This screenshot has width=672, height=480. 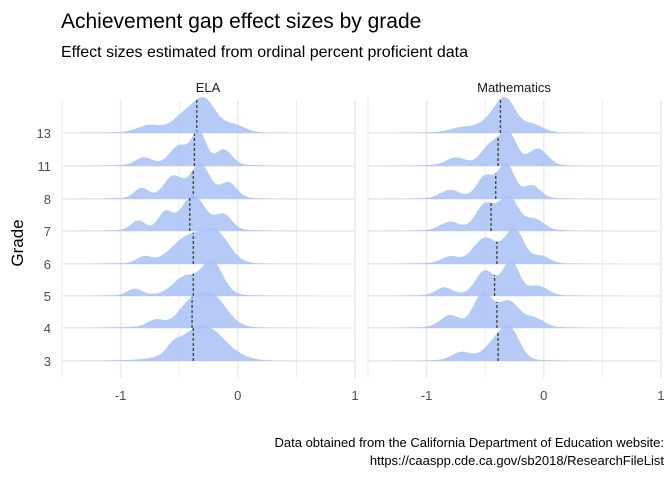 What do you see at coordinates (514, 87) in the screenshot?
I see `strip-label-mathematics: Mathematics` at bounding box center [514, 87].